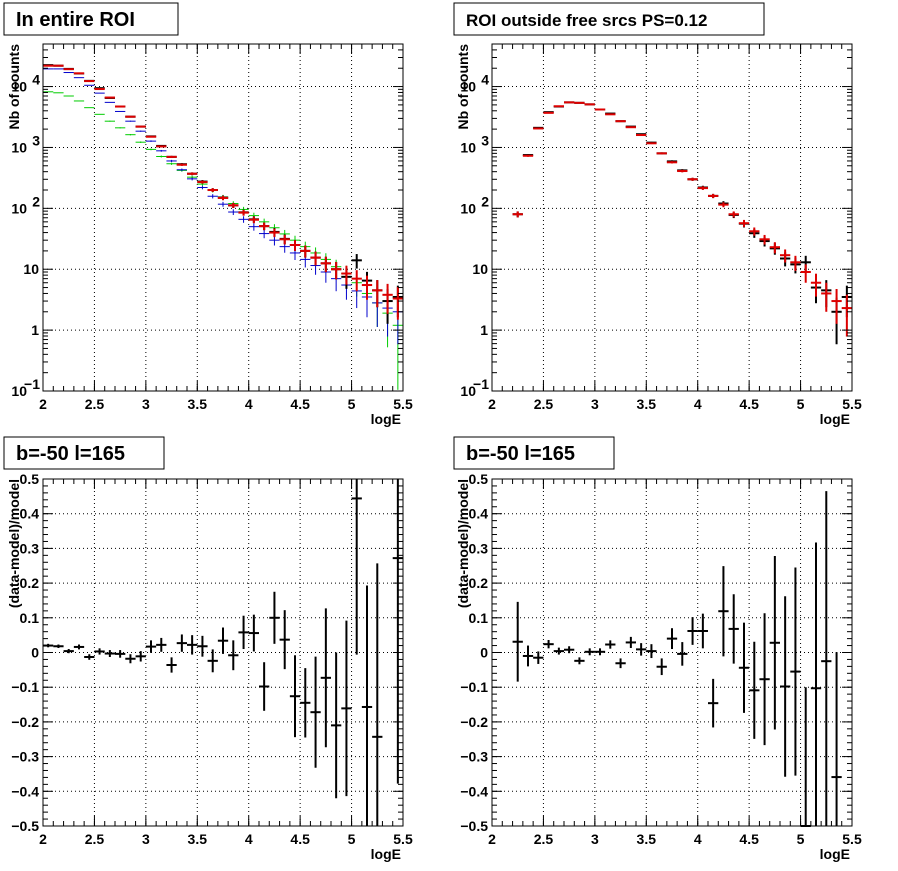  What do you see at coordinates (544, 404) in the screenshot?
I see `x-tick-label: 2.5` at bounding box center [544, 404].